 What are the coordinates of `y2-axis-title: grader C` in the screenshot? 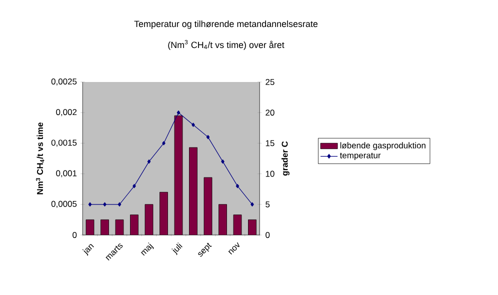 It's located at (286, 158).